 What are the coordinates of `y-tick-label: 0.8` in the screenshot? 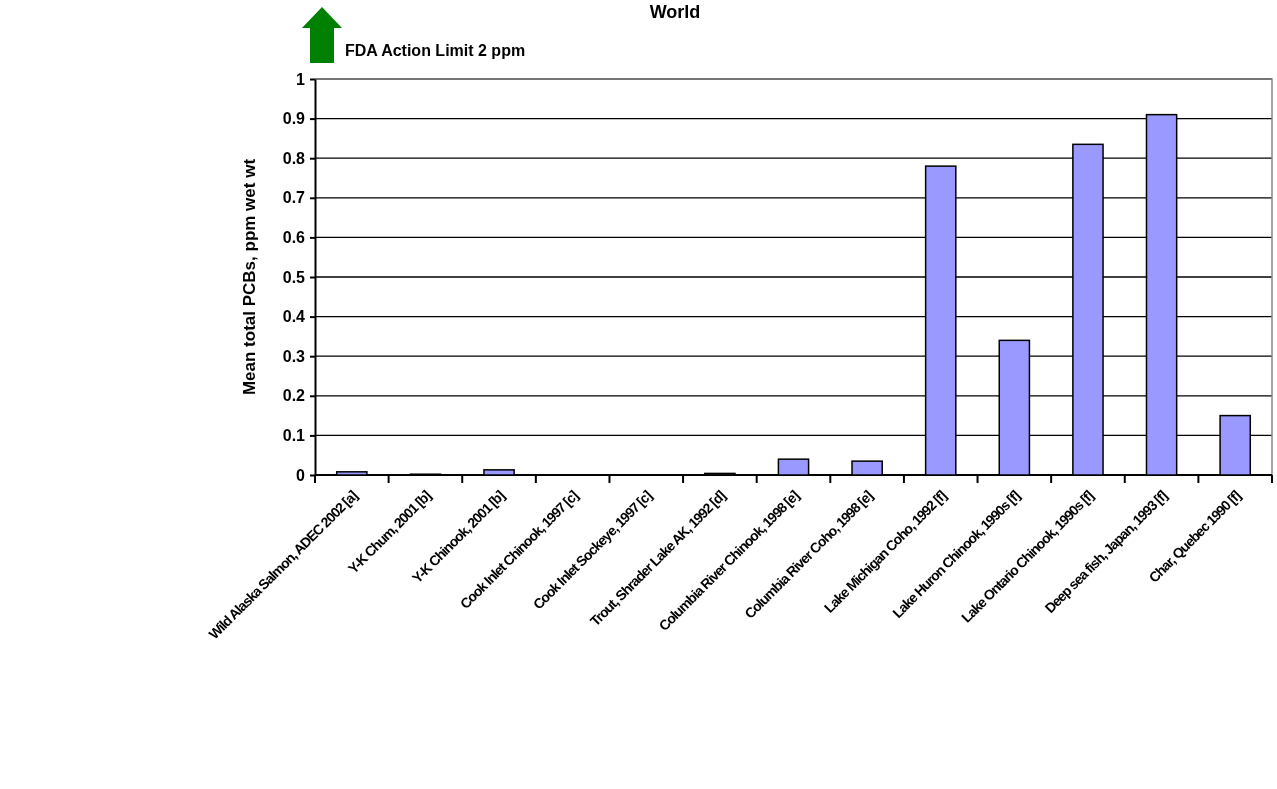 It's located at (294, 158).